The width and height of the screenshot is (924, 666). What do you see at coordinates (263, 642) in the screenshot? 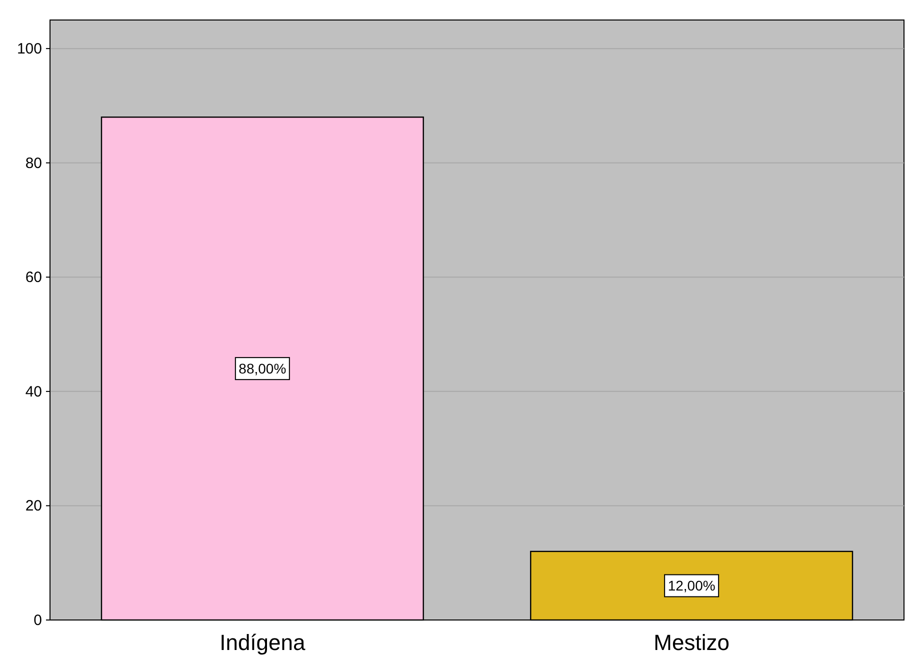
I see `x-tick-label: Indígena` at bounding box center [263, 642].